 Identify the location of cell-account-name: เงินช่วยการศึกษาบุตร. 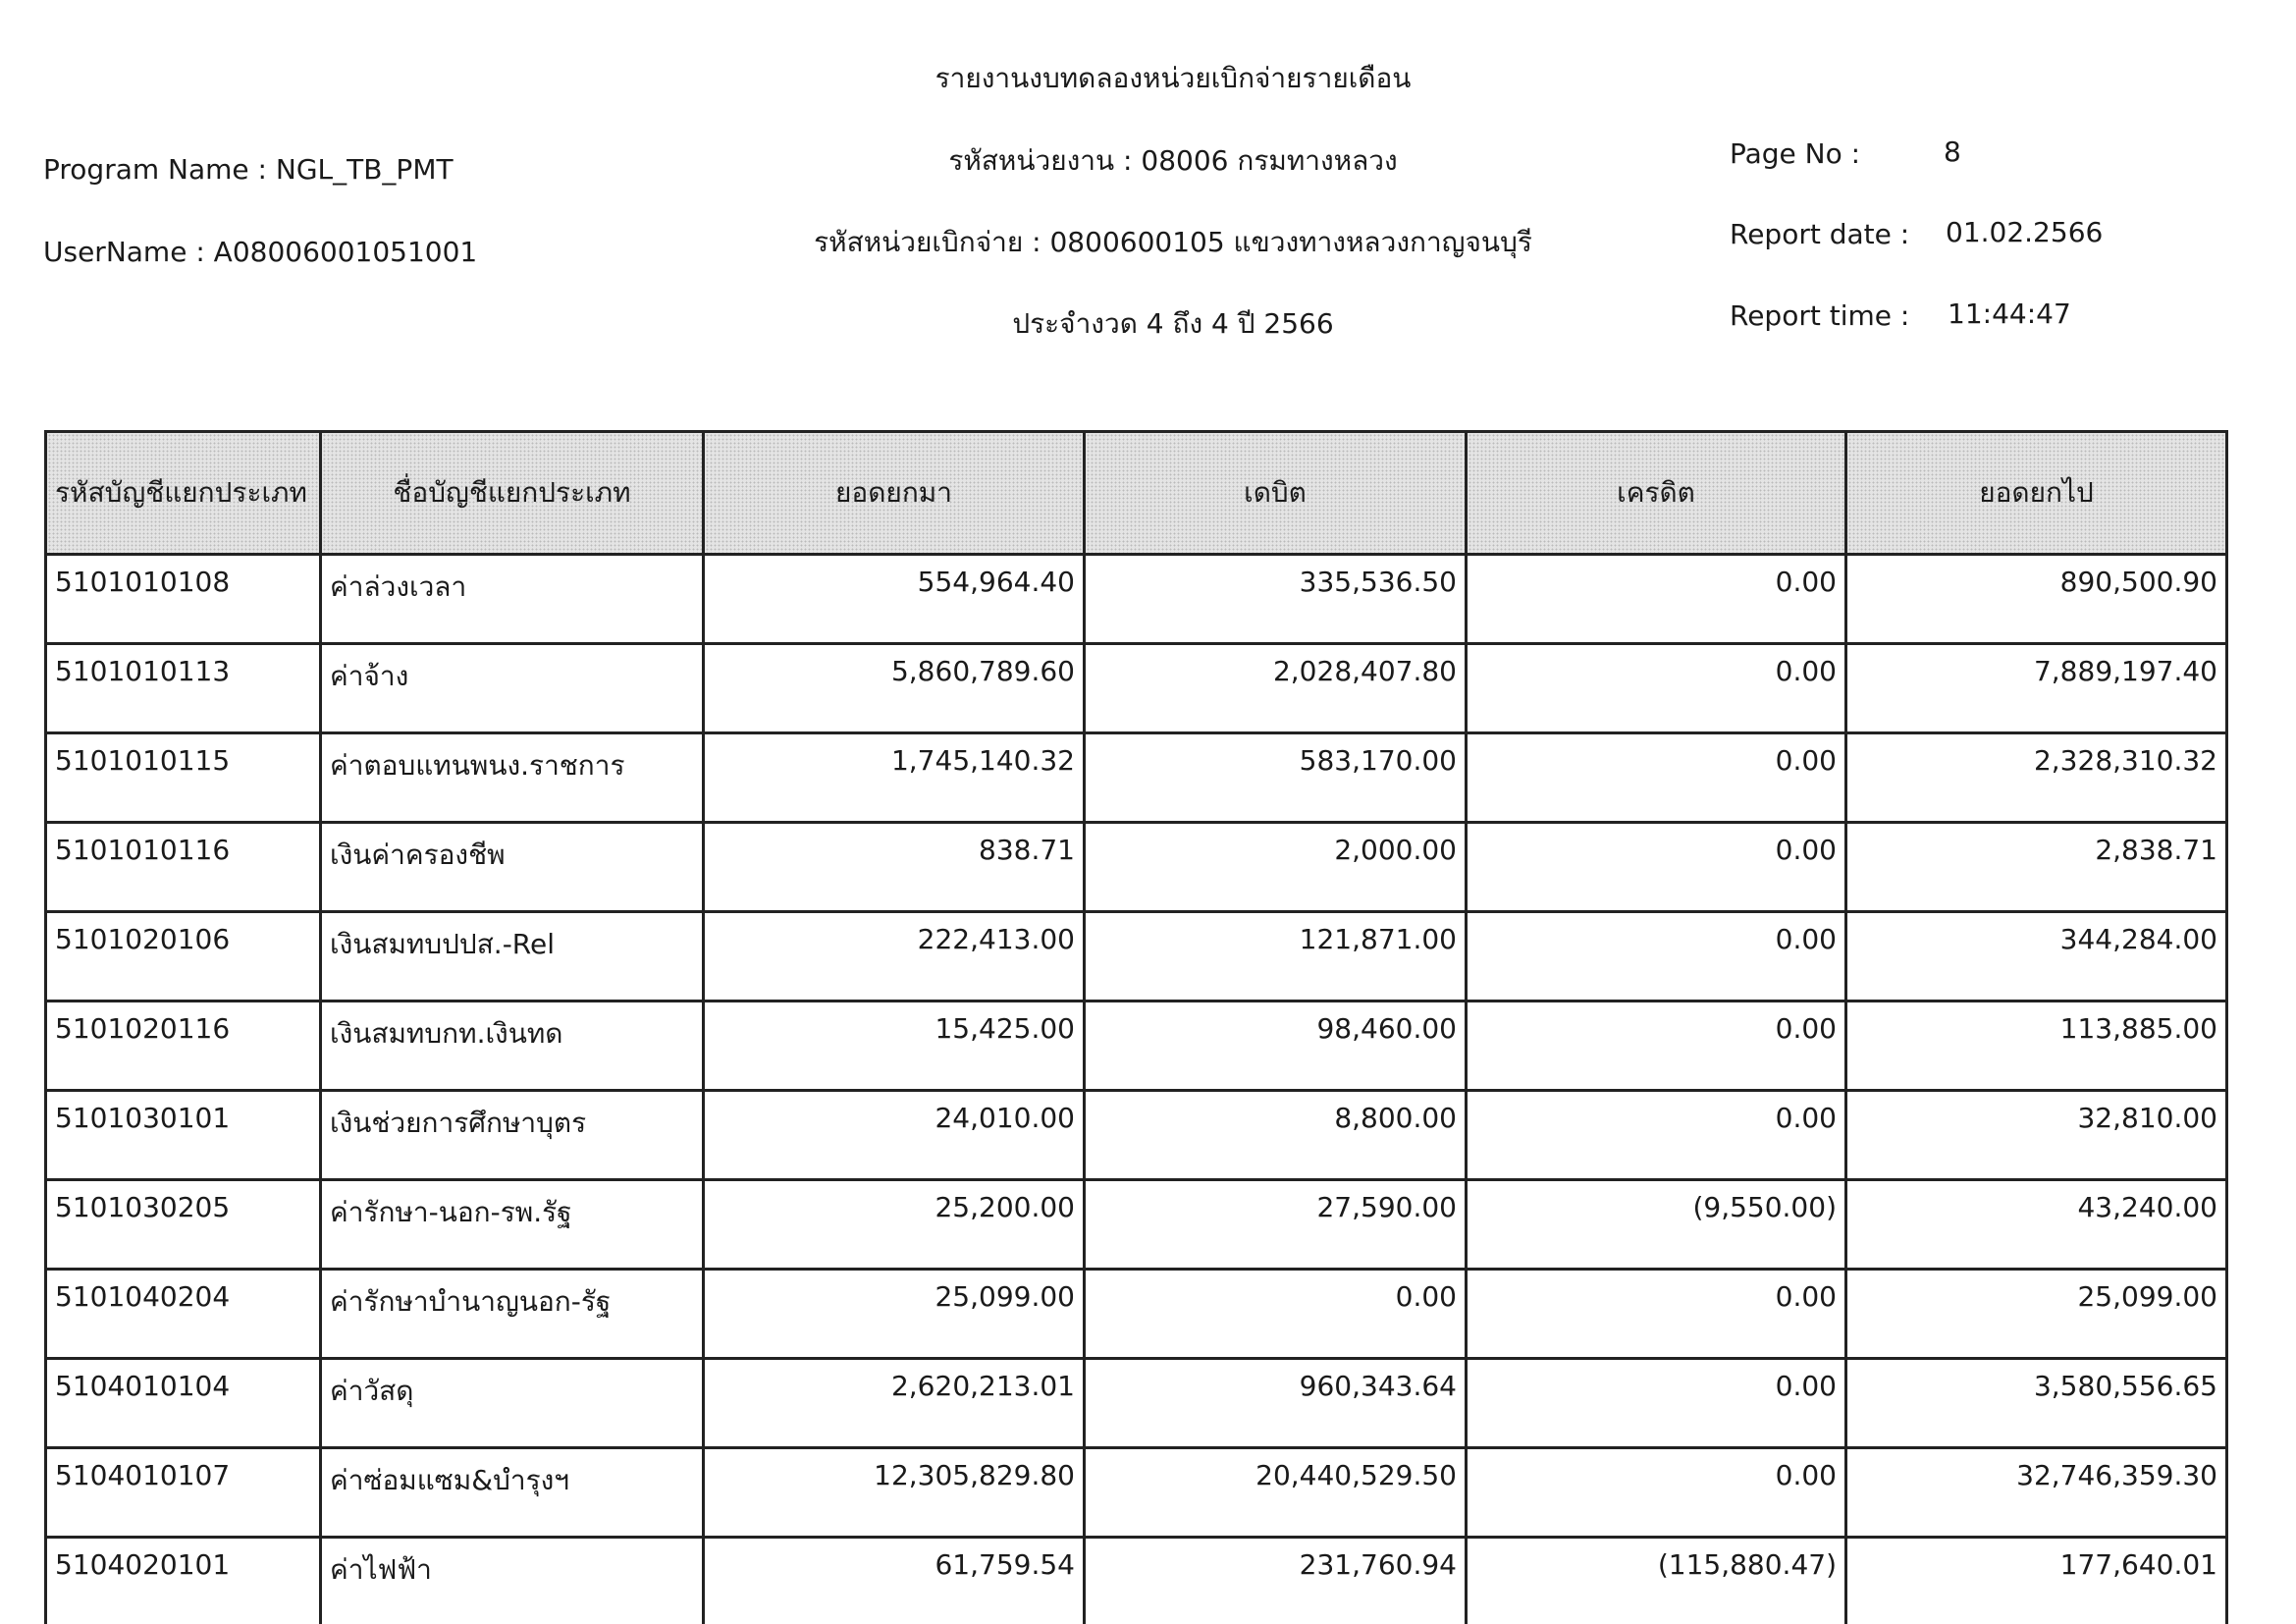
(512, 1135).